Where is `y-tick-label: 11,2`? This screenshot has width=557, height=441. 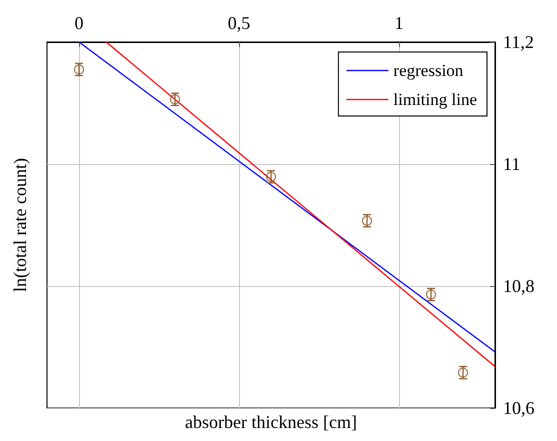
y-tick-label: 11,2 is located at coordinates (518, 42).